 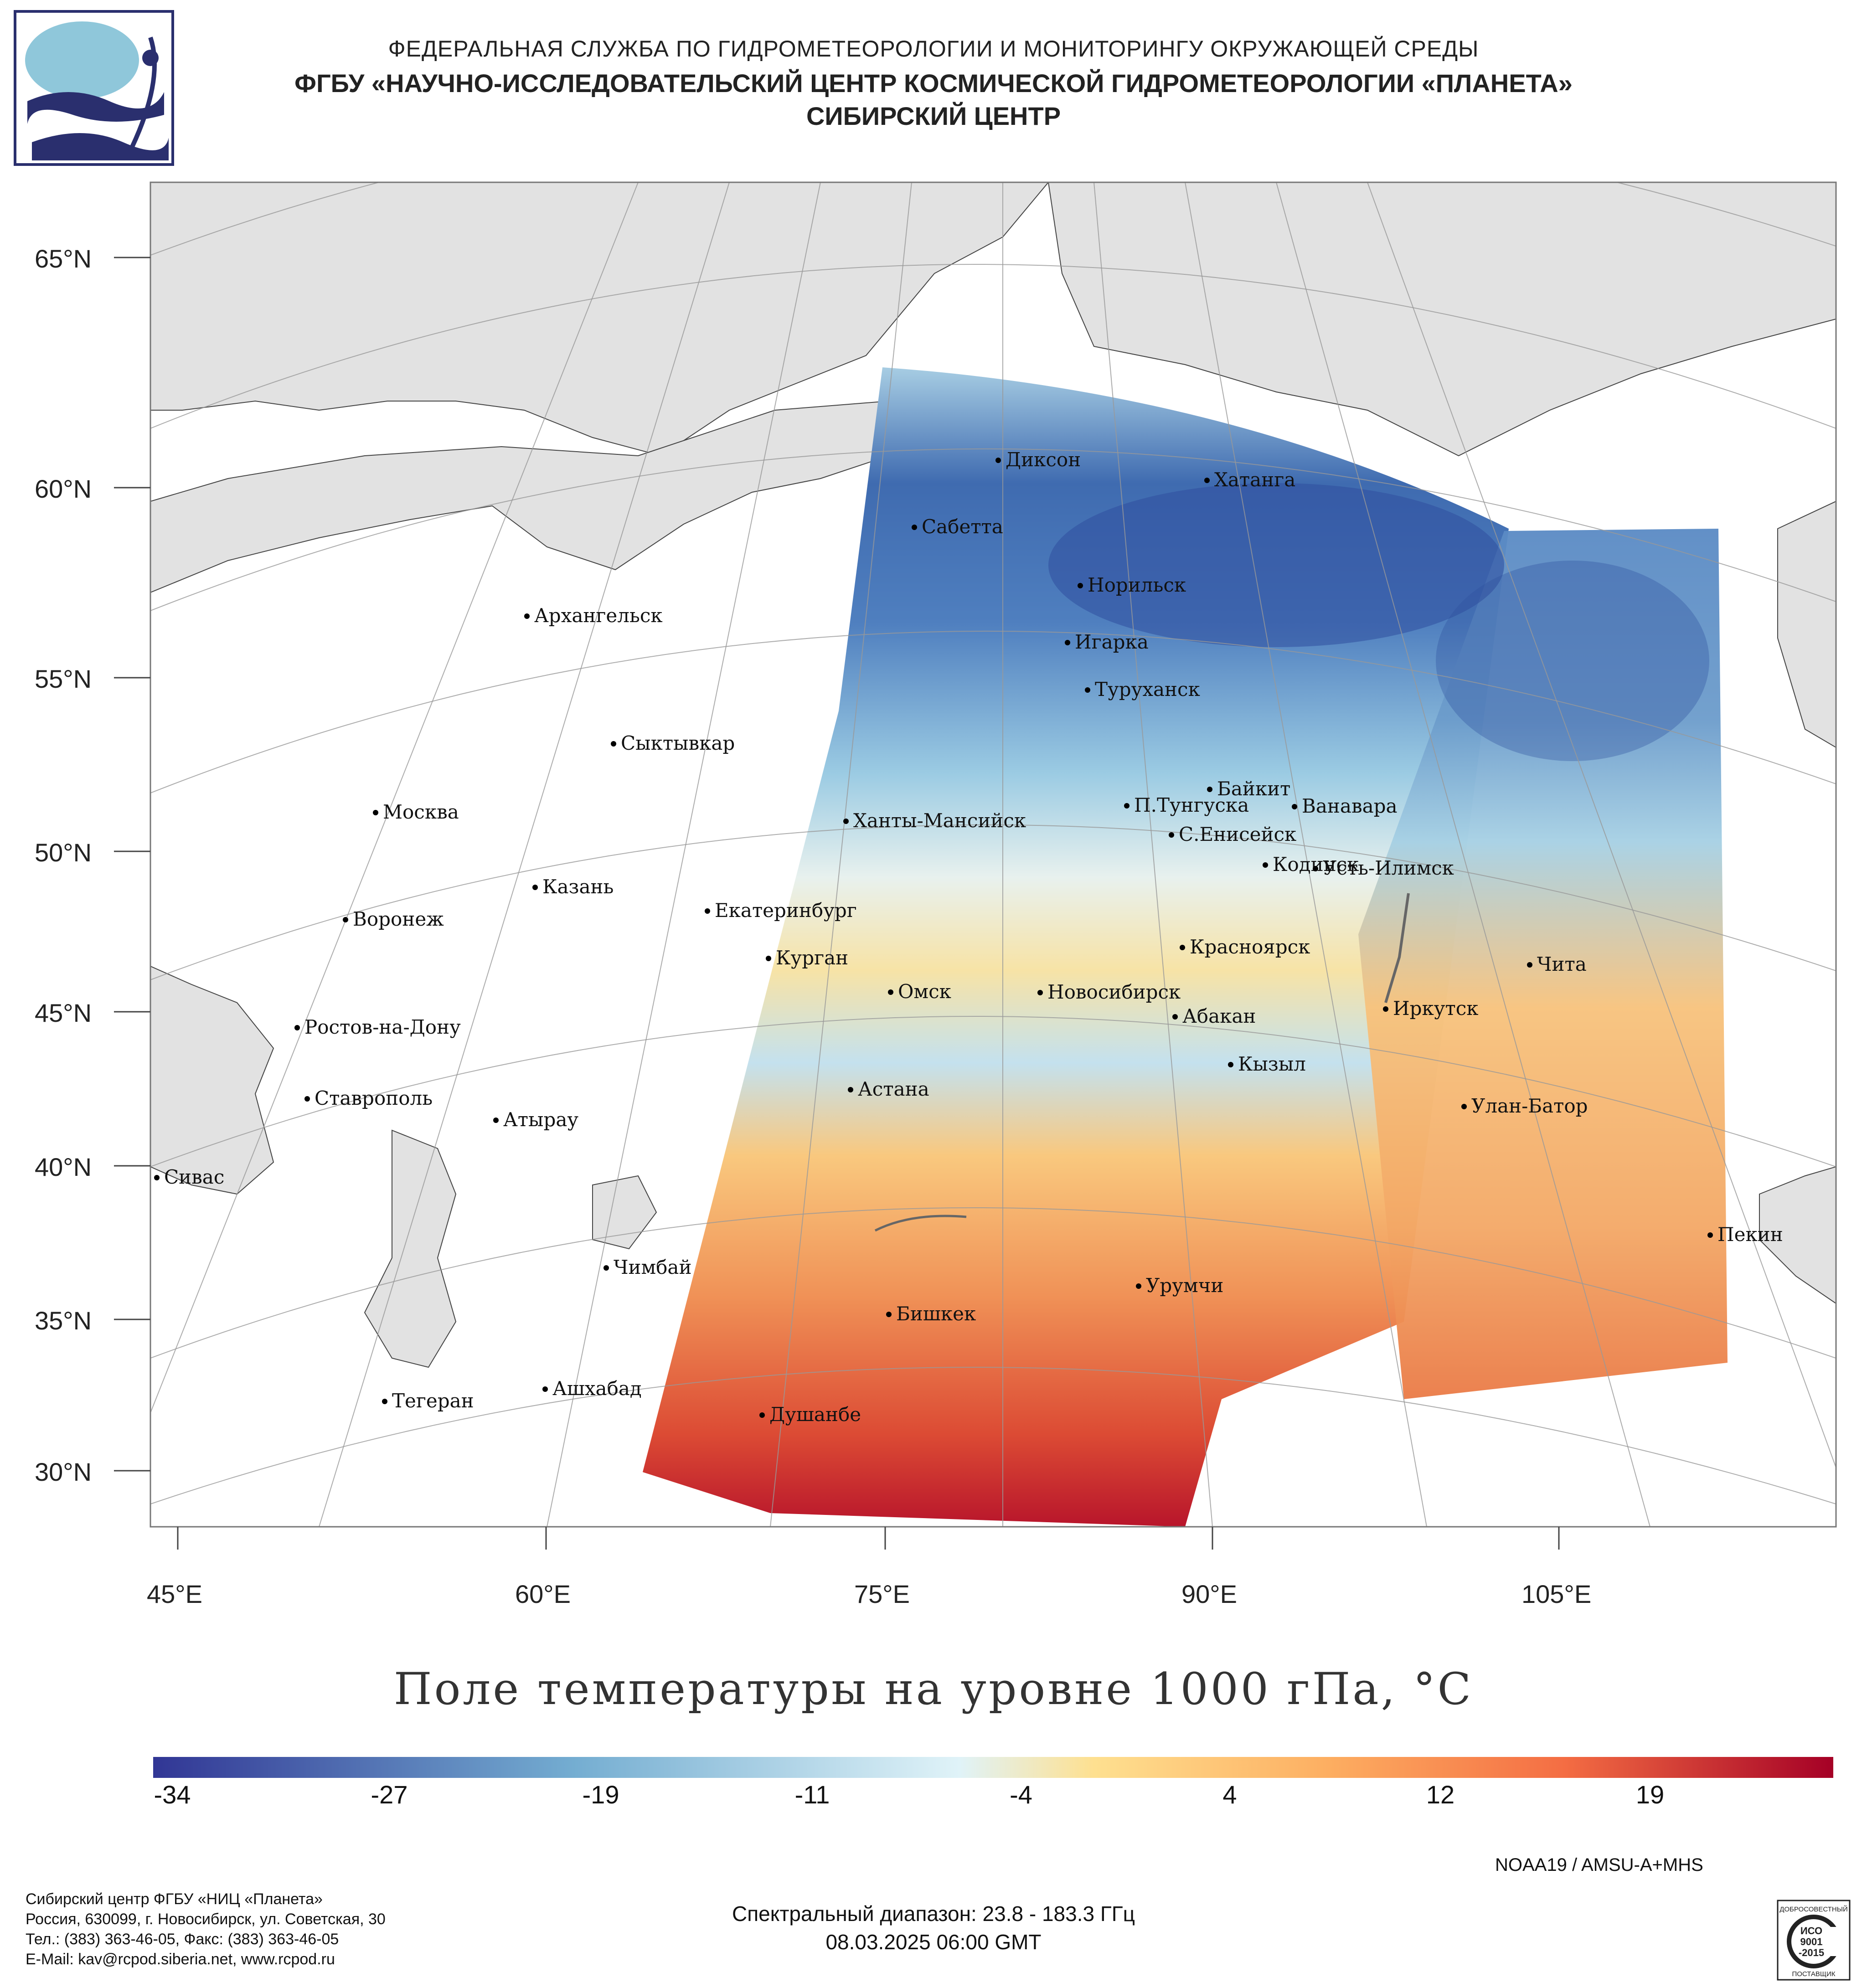 What do you see at coordinates (1185, 1286) in the screenshot?
I see `city-label: Урумчи` at bounding box center [1185, 1286].